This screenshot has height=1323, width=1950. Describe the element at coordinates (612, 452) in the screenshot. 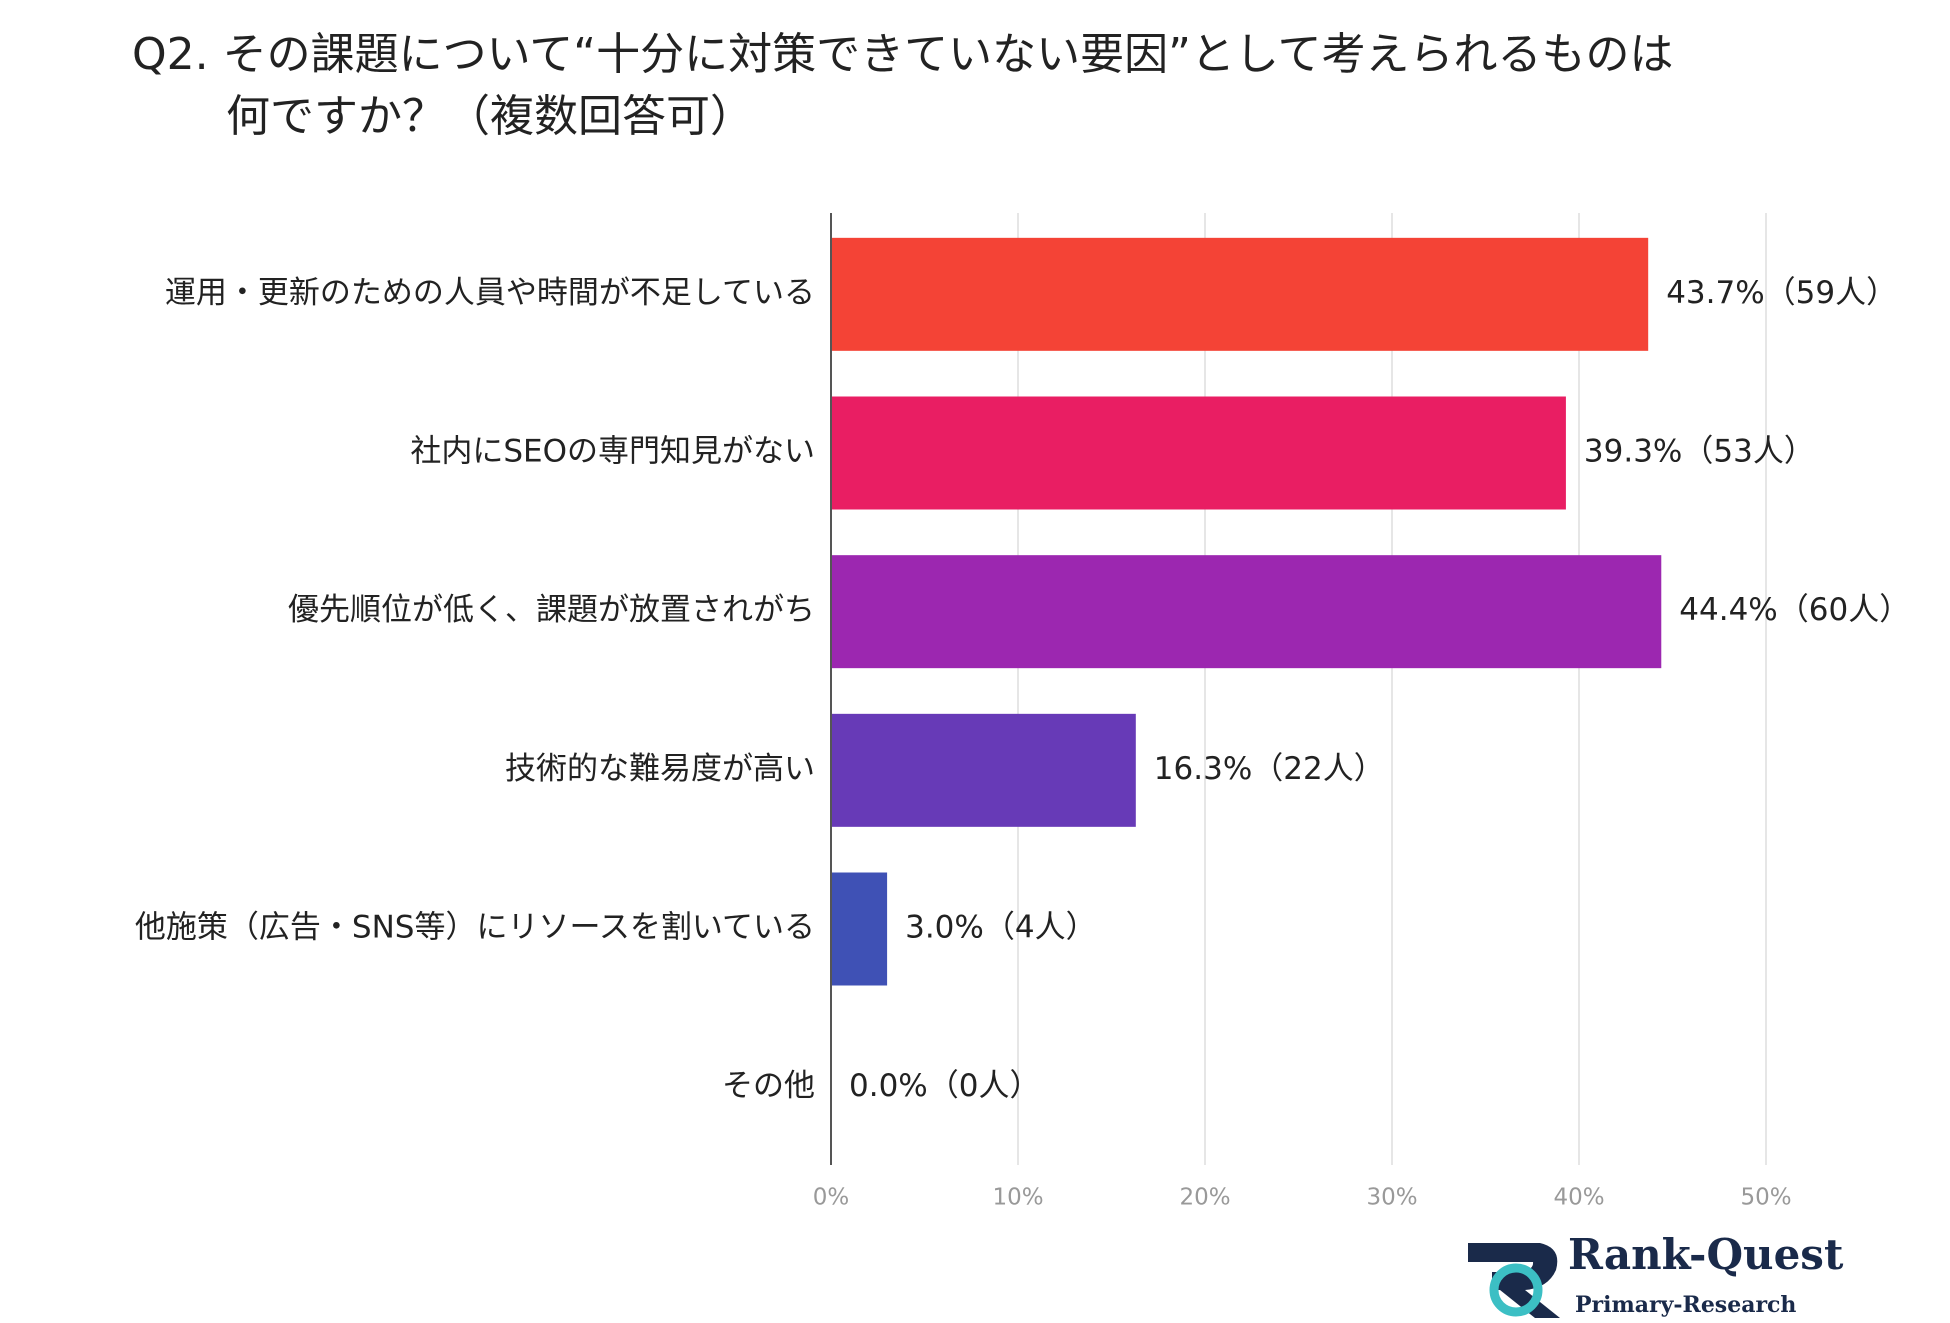

I see `y-tick-label: 社内にSEOの専門知見がない` at that location.